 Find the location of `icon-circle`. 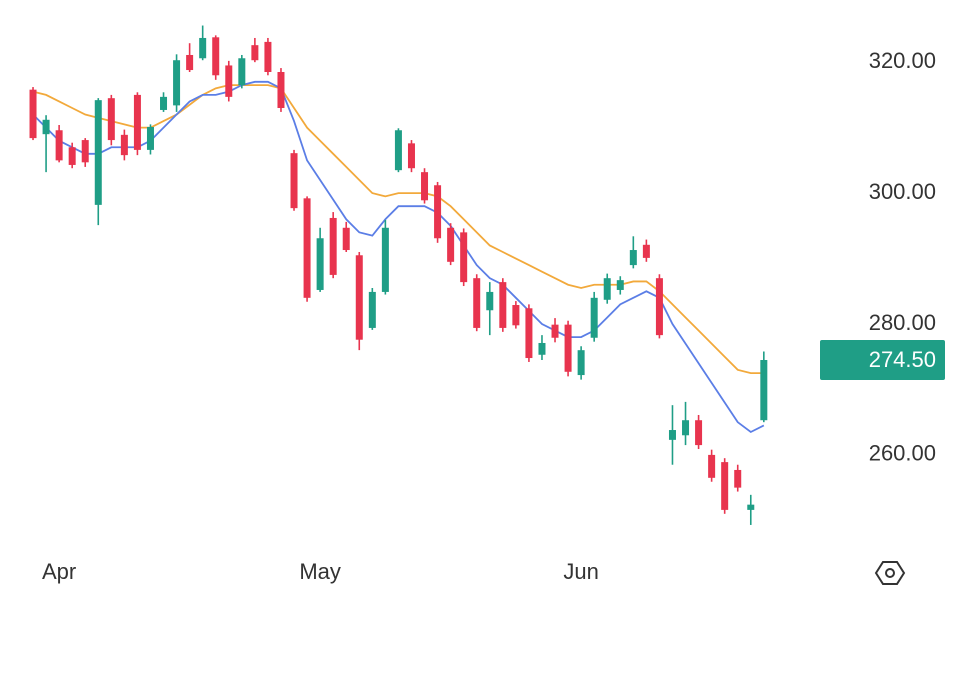

icon-circle is located at coordinates (890, 573).